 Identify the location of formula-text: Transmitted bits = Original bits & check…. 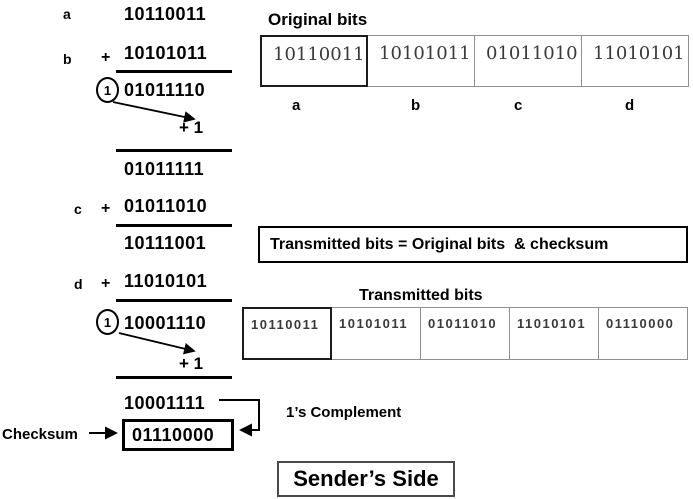
(439, 244).